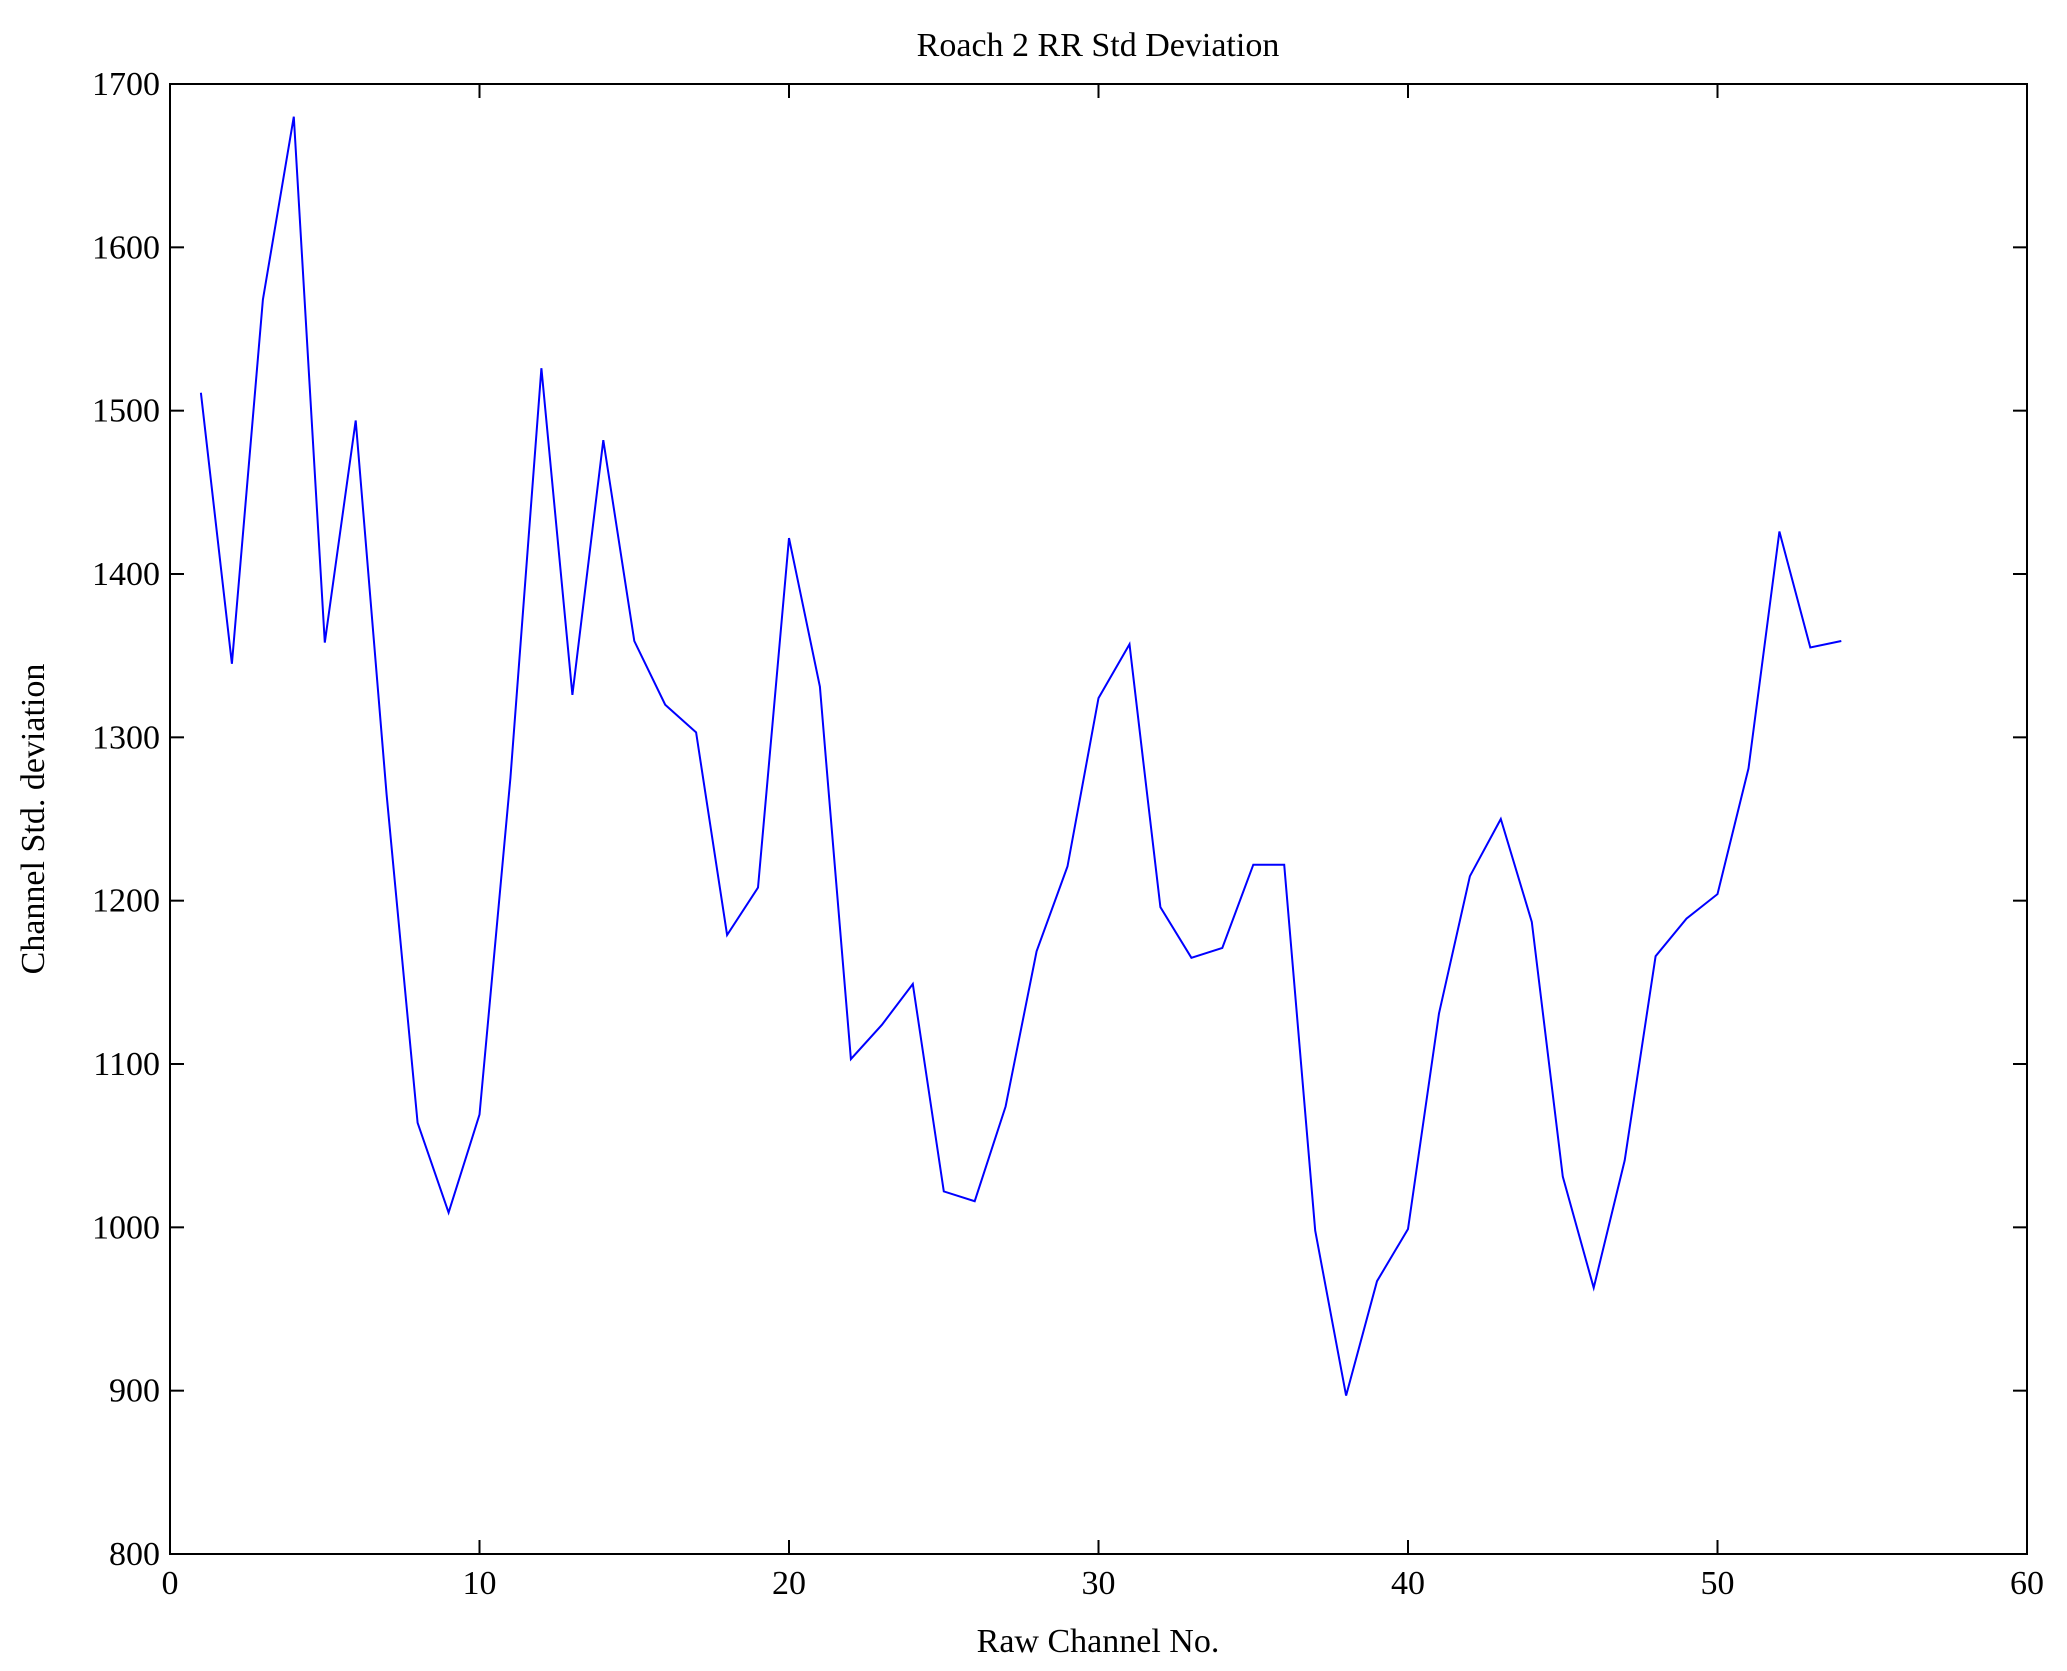 The height and width of the screenshot is (1671, 2067). Describe the element at coordinates (480, 1583) in the screenshot. I see `x-tick-label: 10` at that location.